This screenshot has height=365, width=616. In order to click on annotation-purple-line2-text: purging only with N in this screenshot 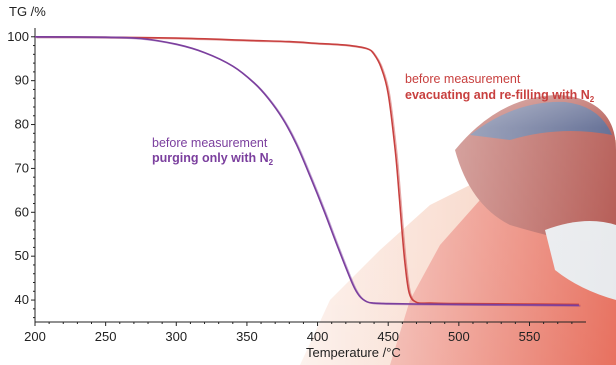, I will do `click(210, 158)`.